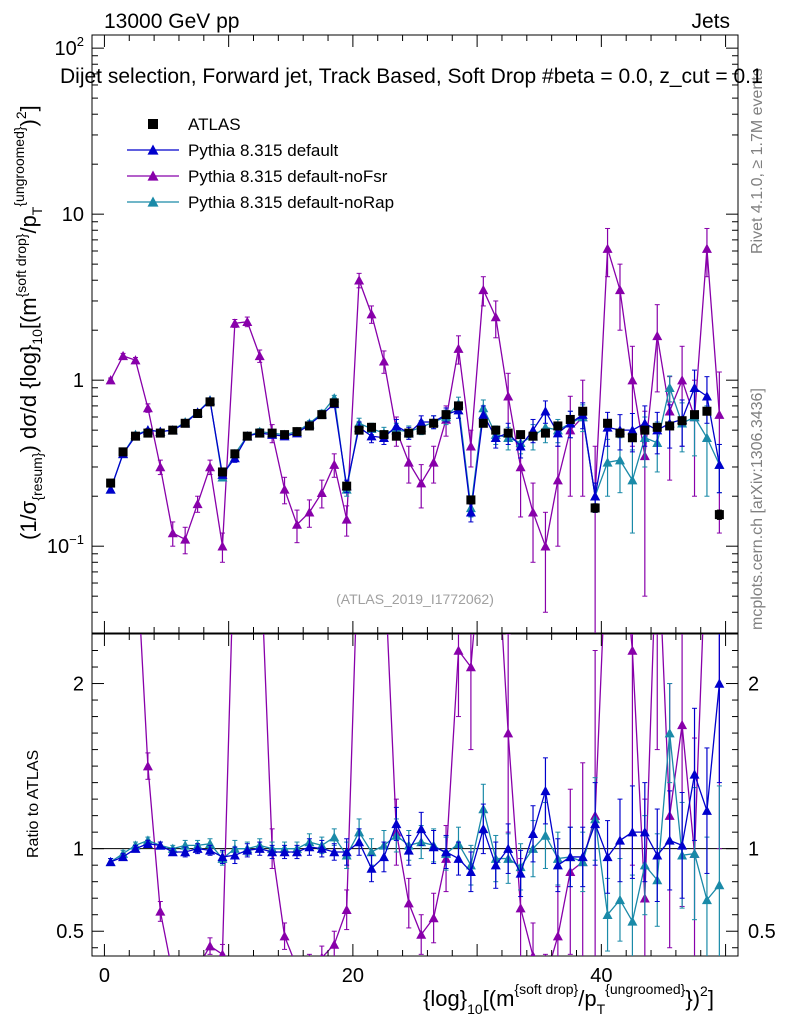 This screenshot has height=1024, width=786. I want to click on y-tick-label: 10−1, so click(65, 545).